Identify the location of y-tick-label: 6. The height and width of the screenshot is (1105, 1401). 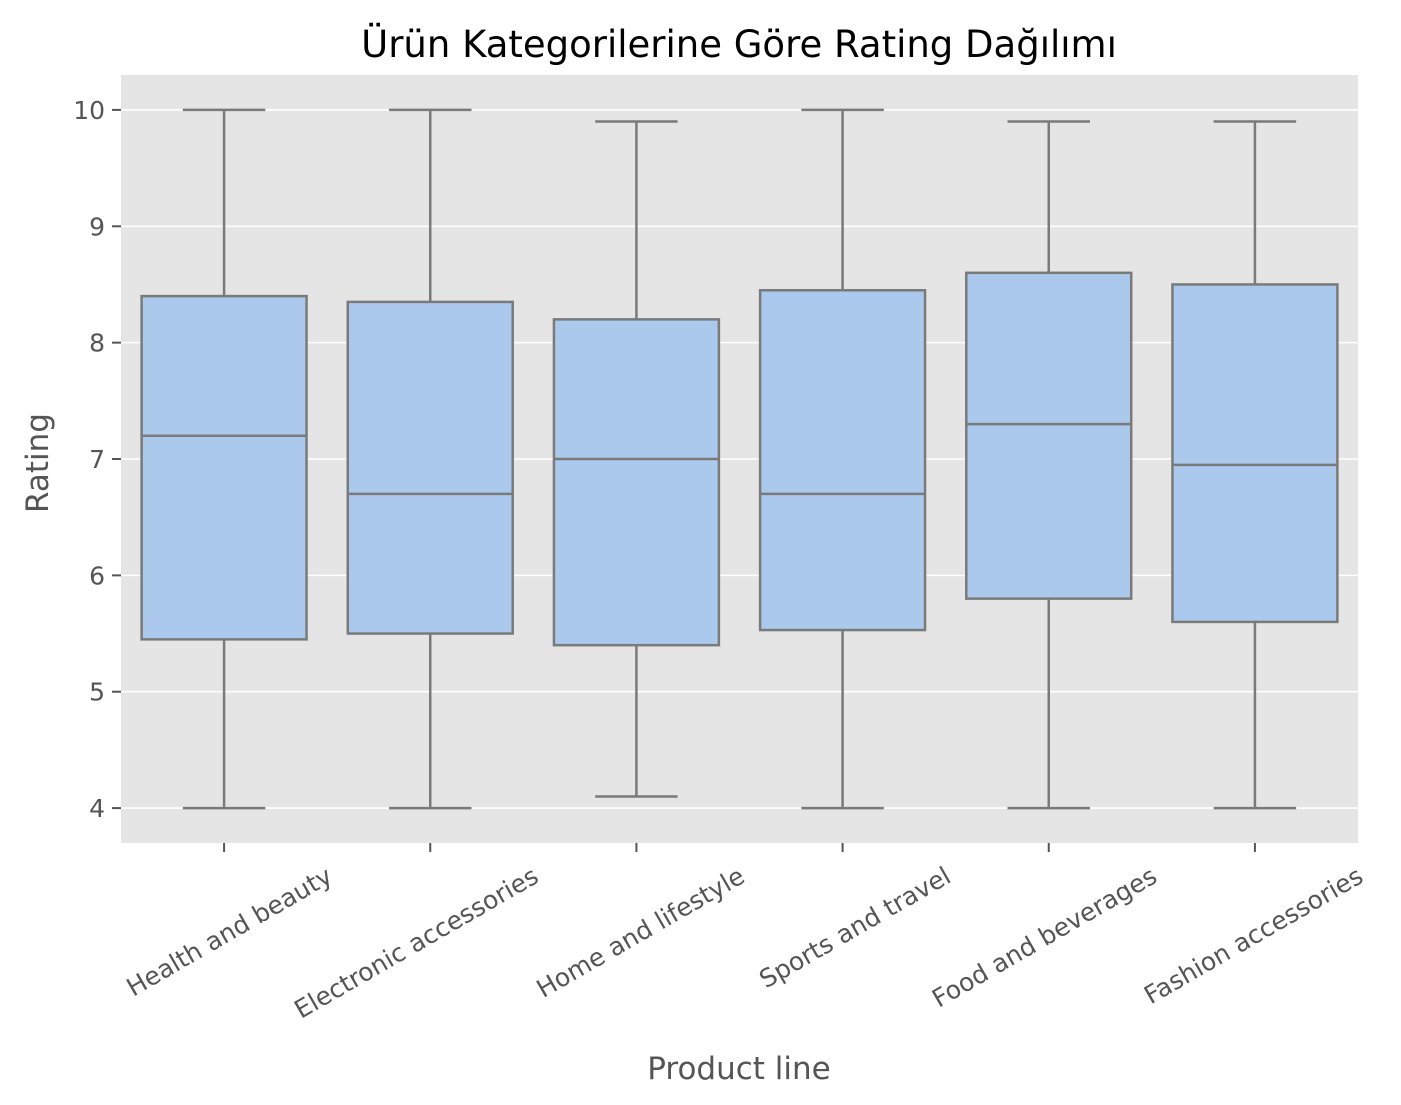
(97, 575).